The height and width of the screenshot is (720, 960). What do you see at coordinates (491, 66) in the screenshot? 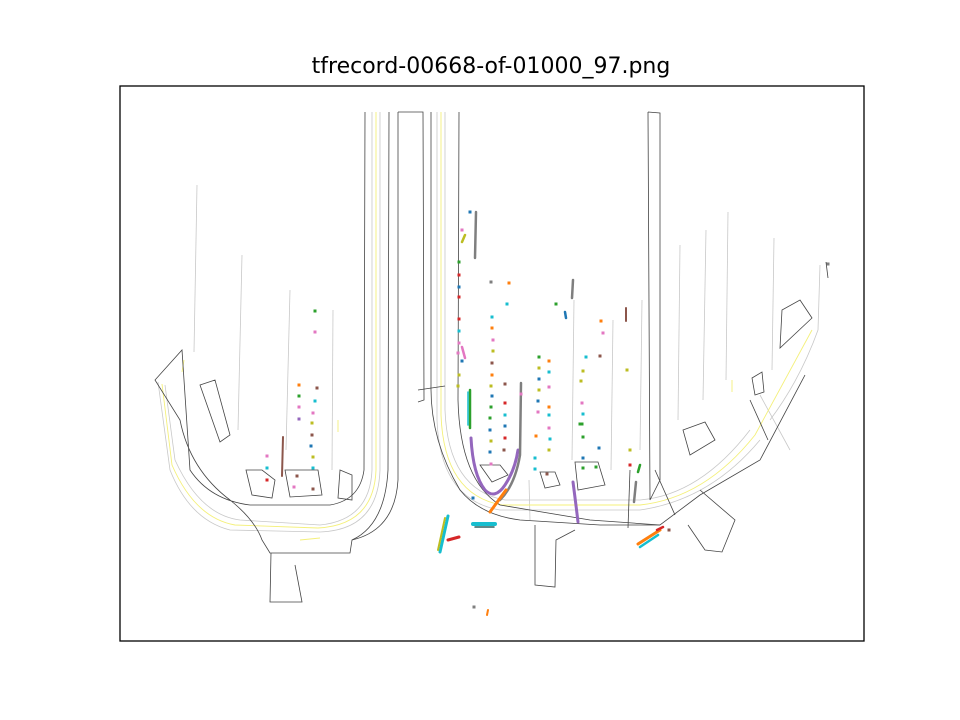
I see `figure-title: tfrecord-00668-of-01000_97.png` at bounding box center [491, 66].